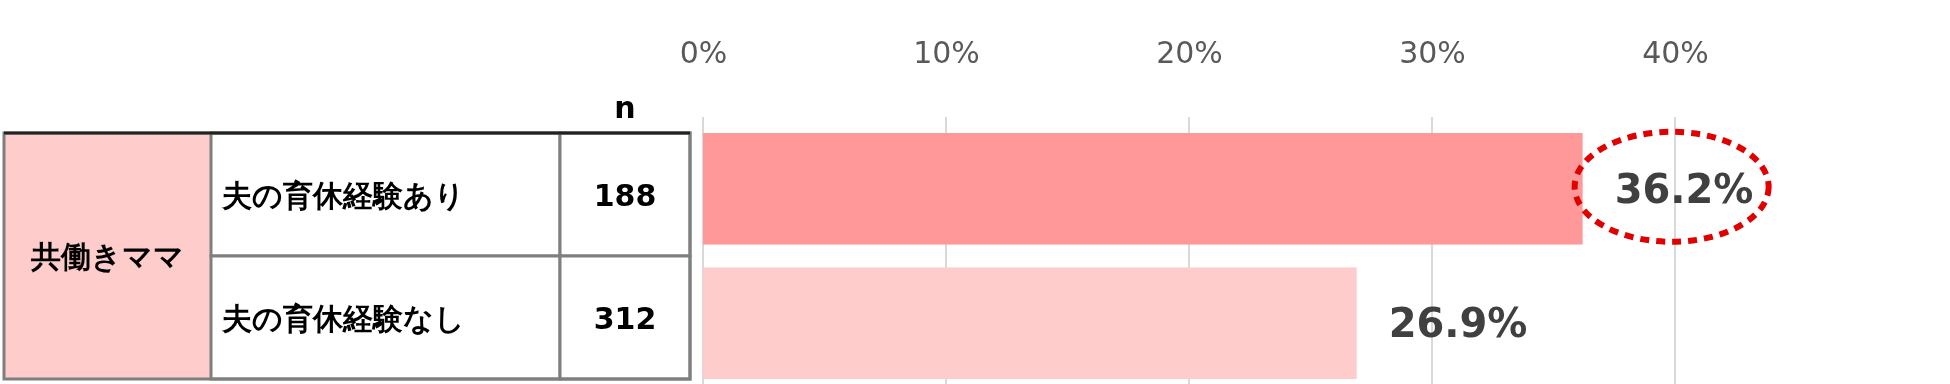 This screenshot has width=1950, height=384. What do you see at coordinates (343, 318) in the screenshot?
I see `y-tick-label: 夫の育休経験なし` at bounding box center [343, 318].